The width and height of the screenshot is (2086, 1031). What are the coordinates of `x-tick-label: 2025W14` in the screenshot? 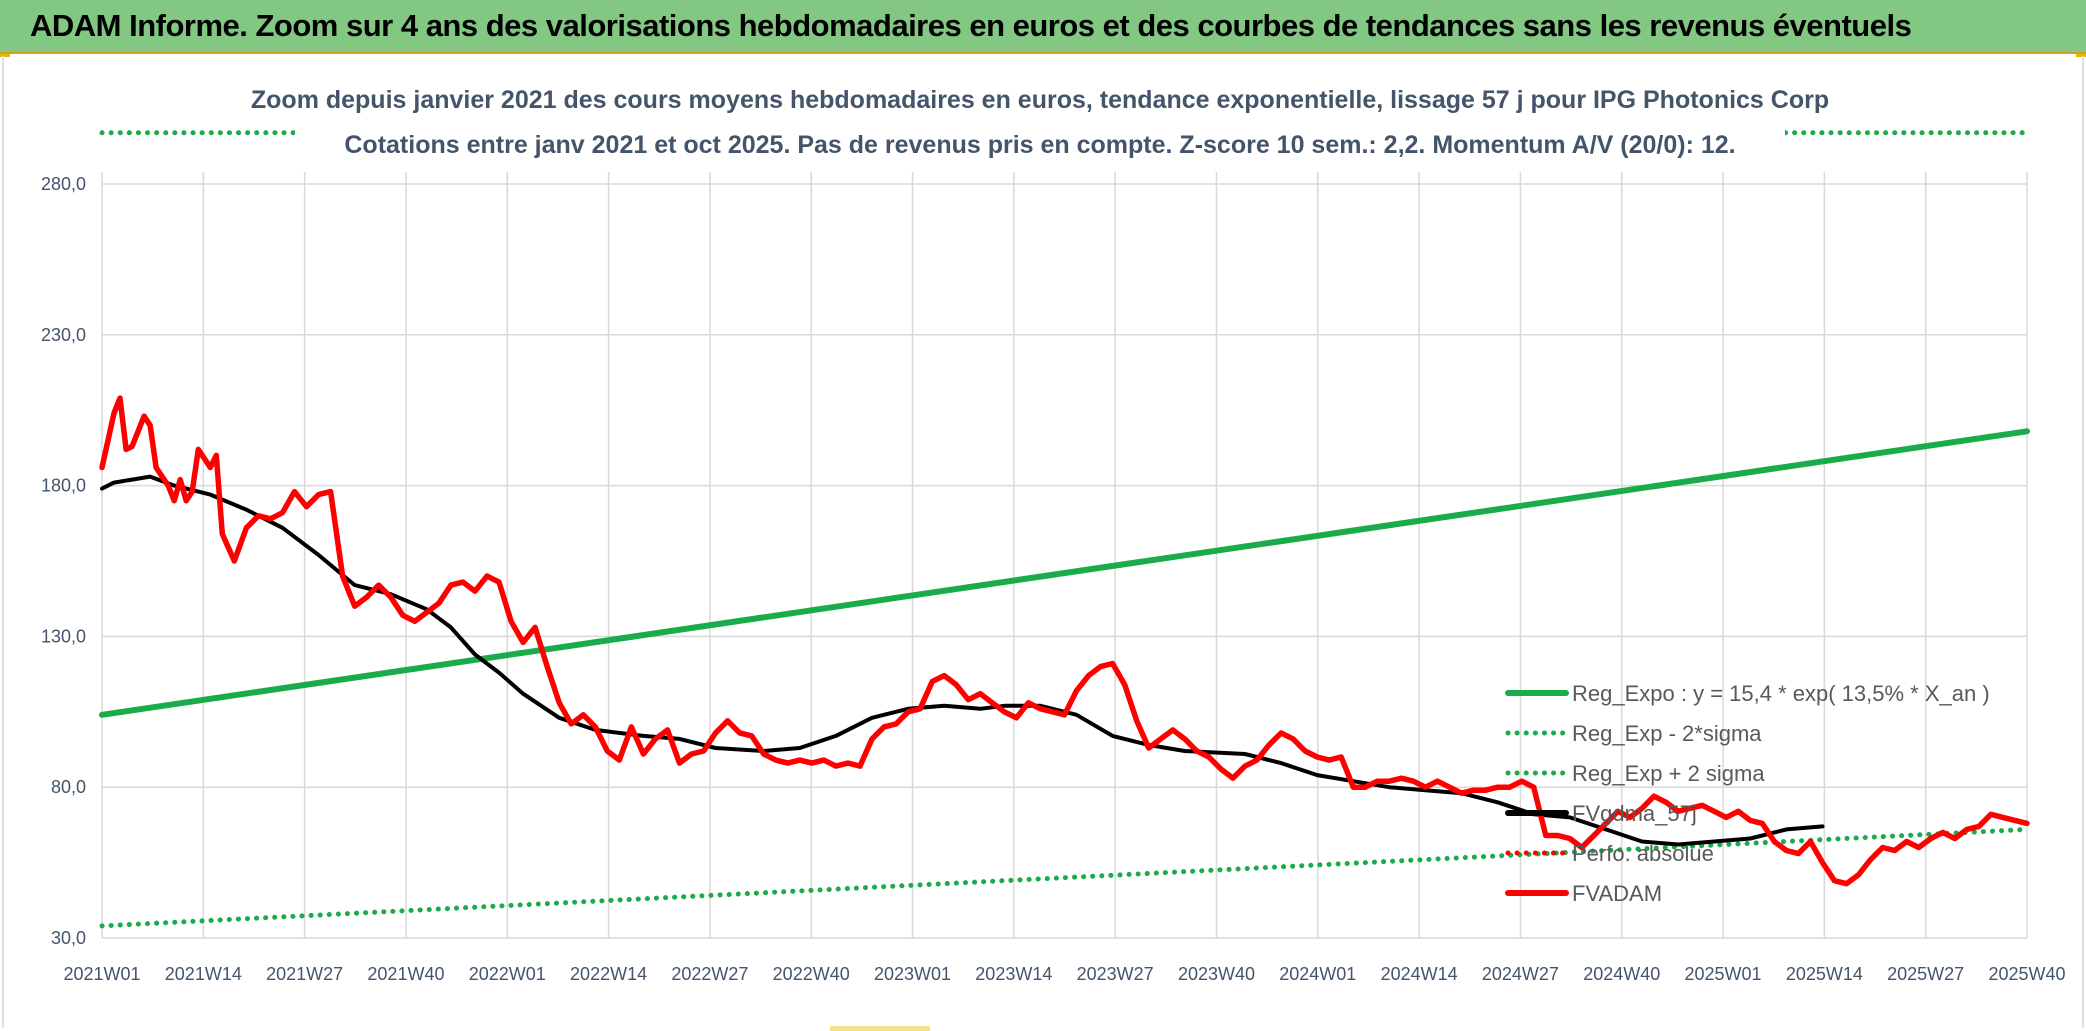 It's located at (1824, 974).